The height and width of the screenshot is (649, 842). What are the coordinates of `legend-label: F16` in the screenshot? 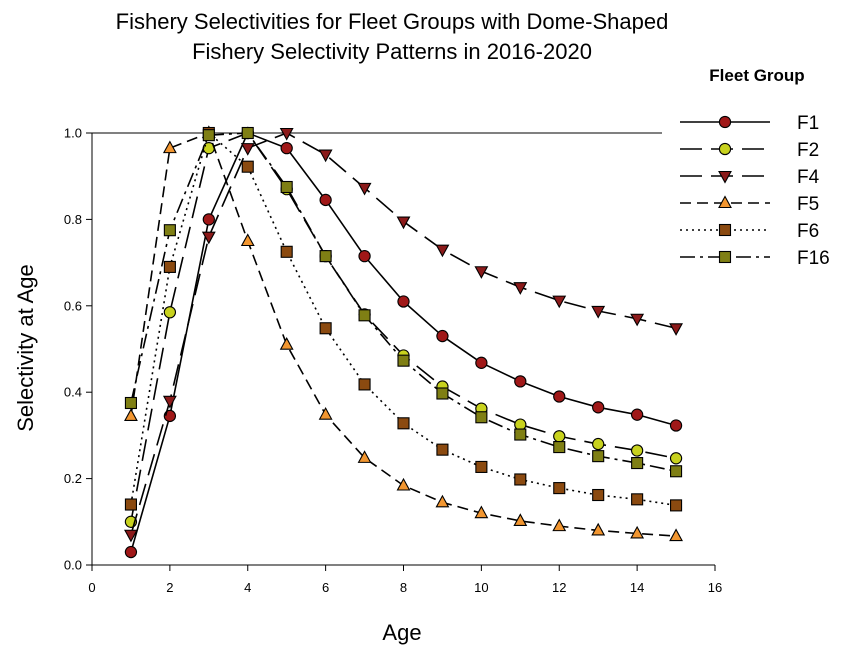 It's located at (813, 258).